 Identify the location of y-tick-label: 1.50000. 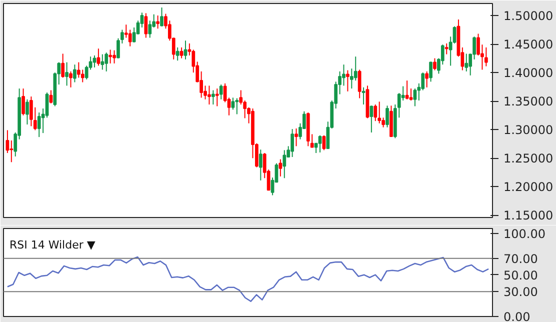
(529, 15).